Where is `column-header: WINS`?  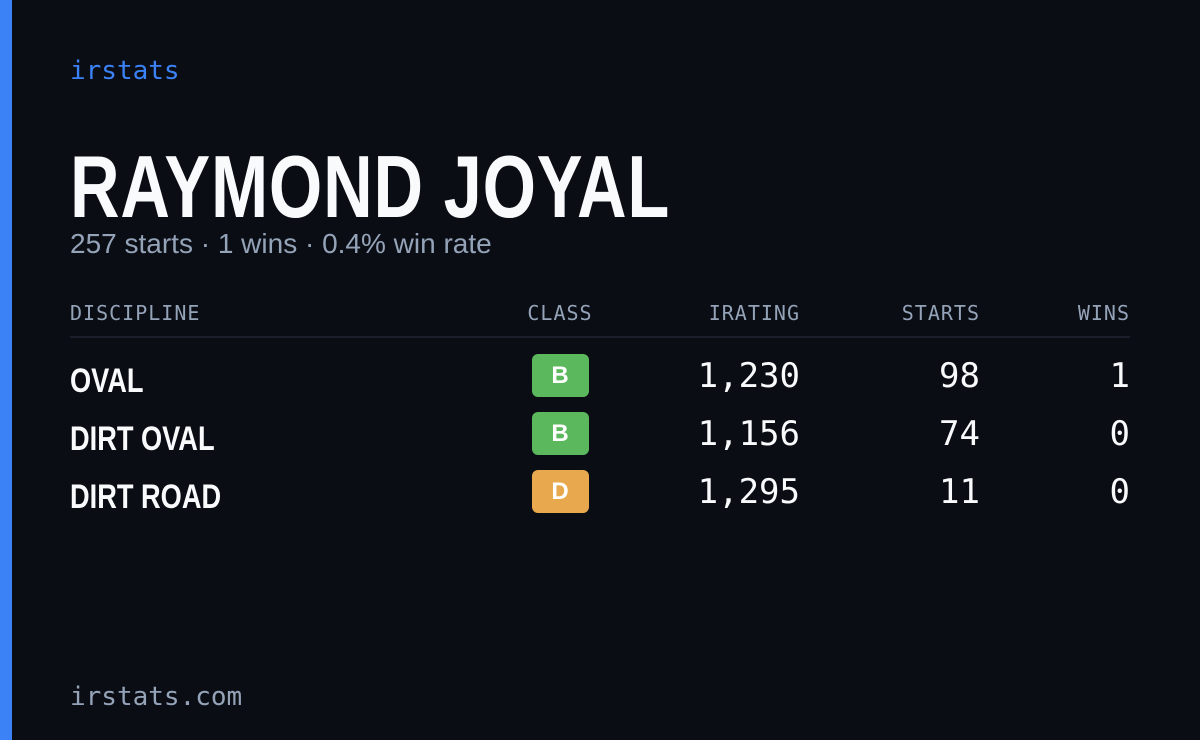
column-header: WINS is located at coordinates (1103, 313).